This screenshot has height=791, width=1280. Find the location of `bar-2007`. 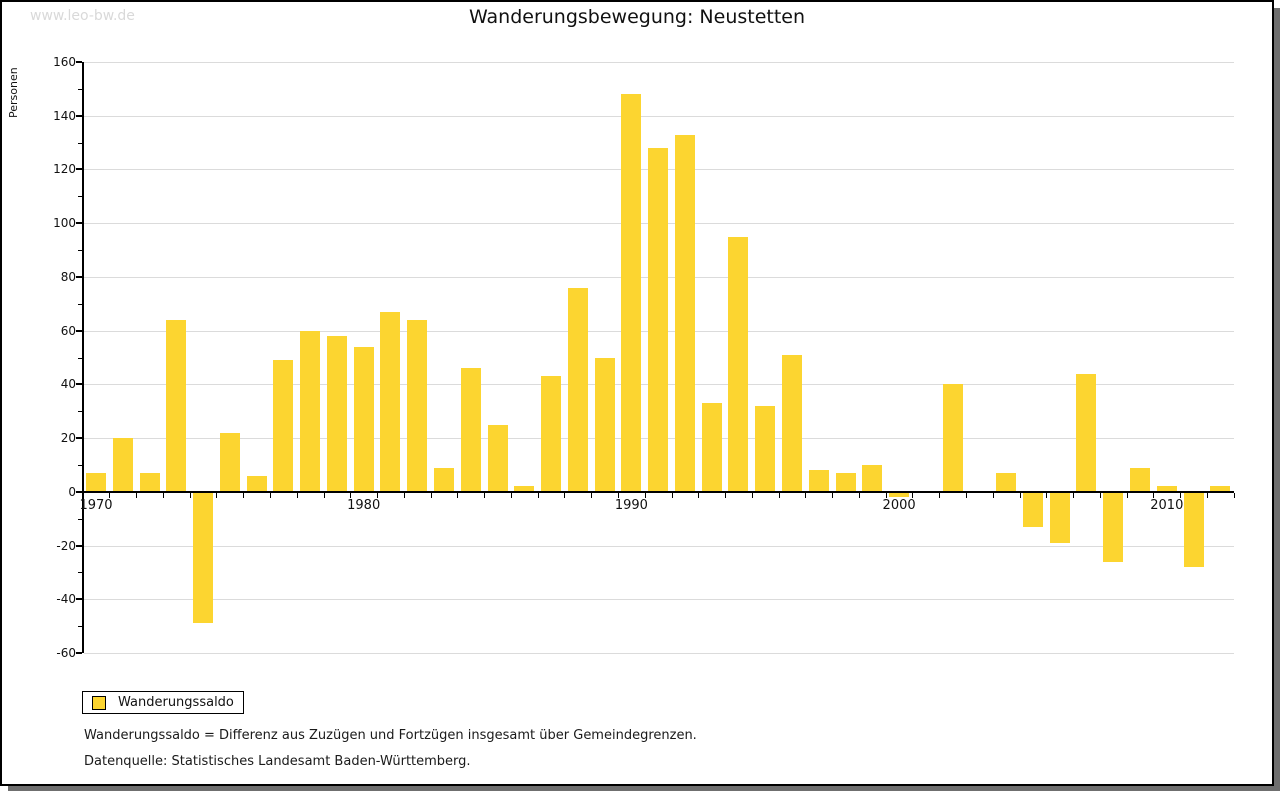

bar-2007 is located at coordinates (1086, 432).